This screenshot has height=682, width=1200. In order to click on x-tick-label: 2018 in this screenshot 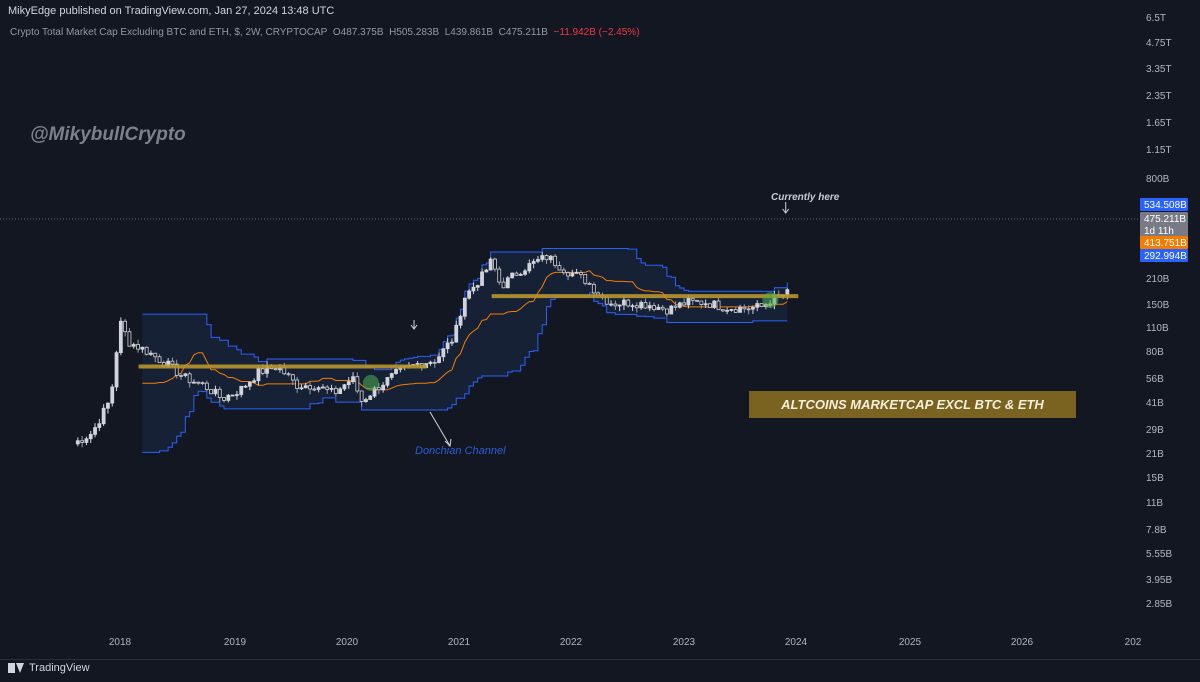, I will do `click(120, 642)`.